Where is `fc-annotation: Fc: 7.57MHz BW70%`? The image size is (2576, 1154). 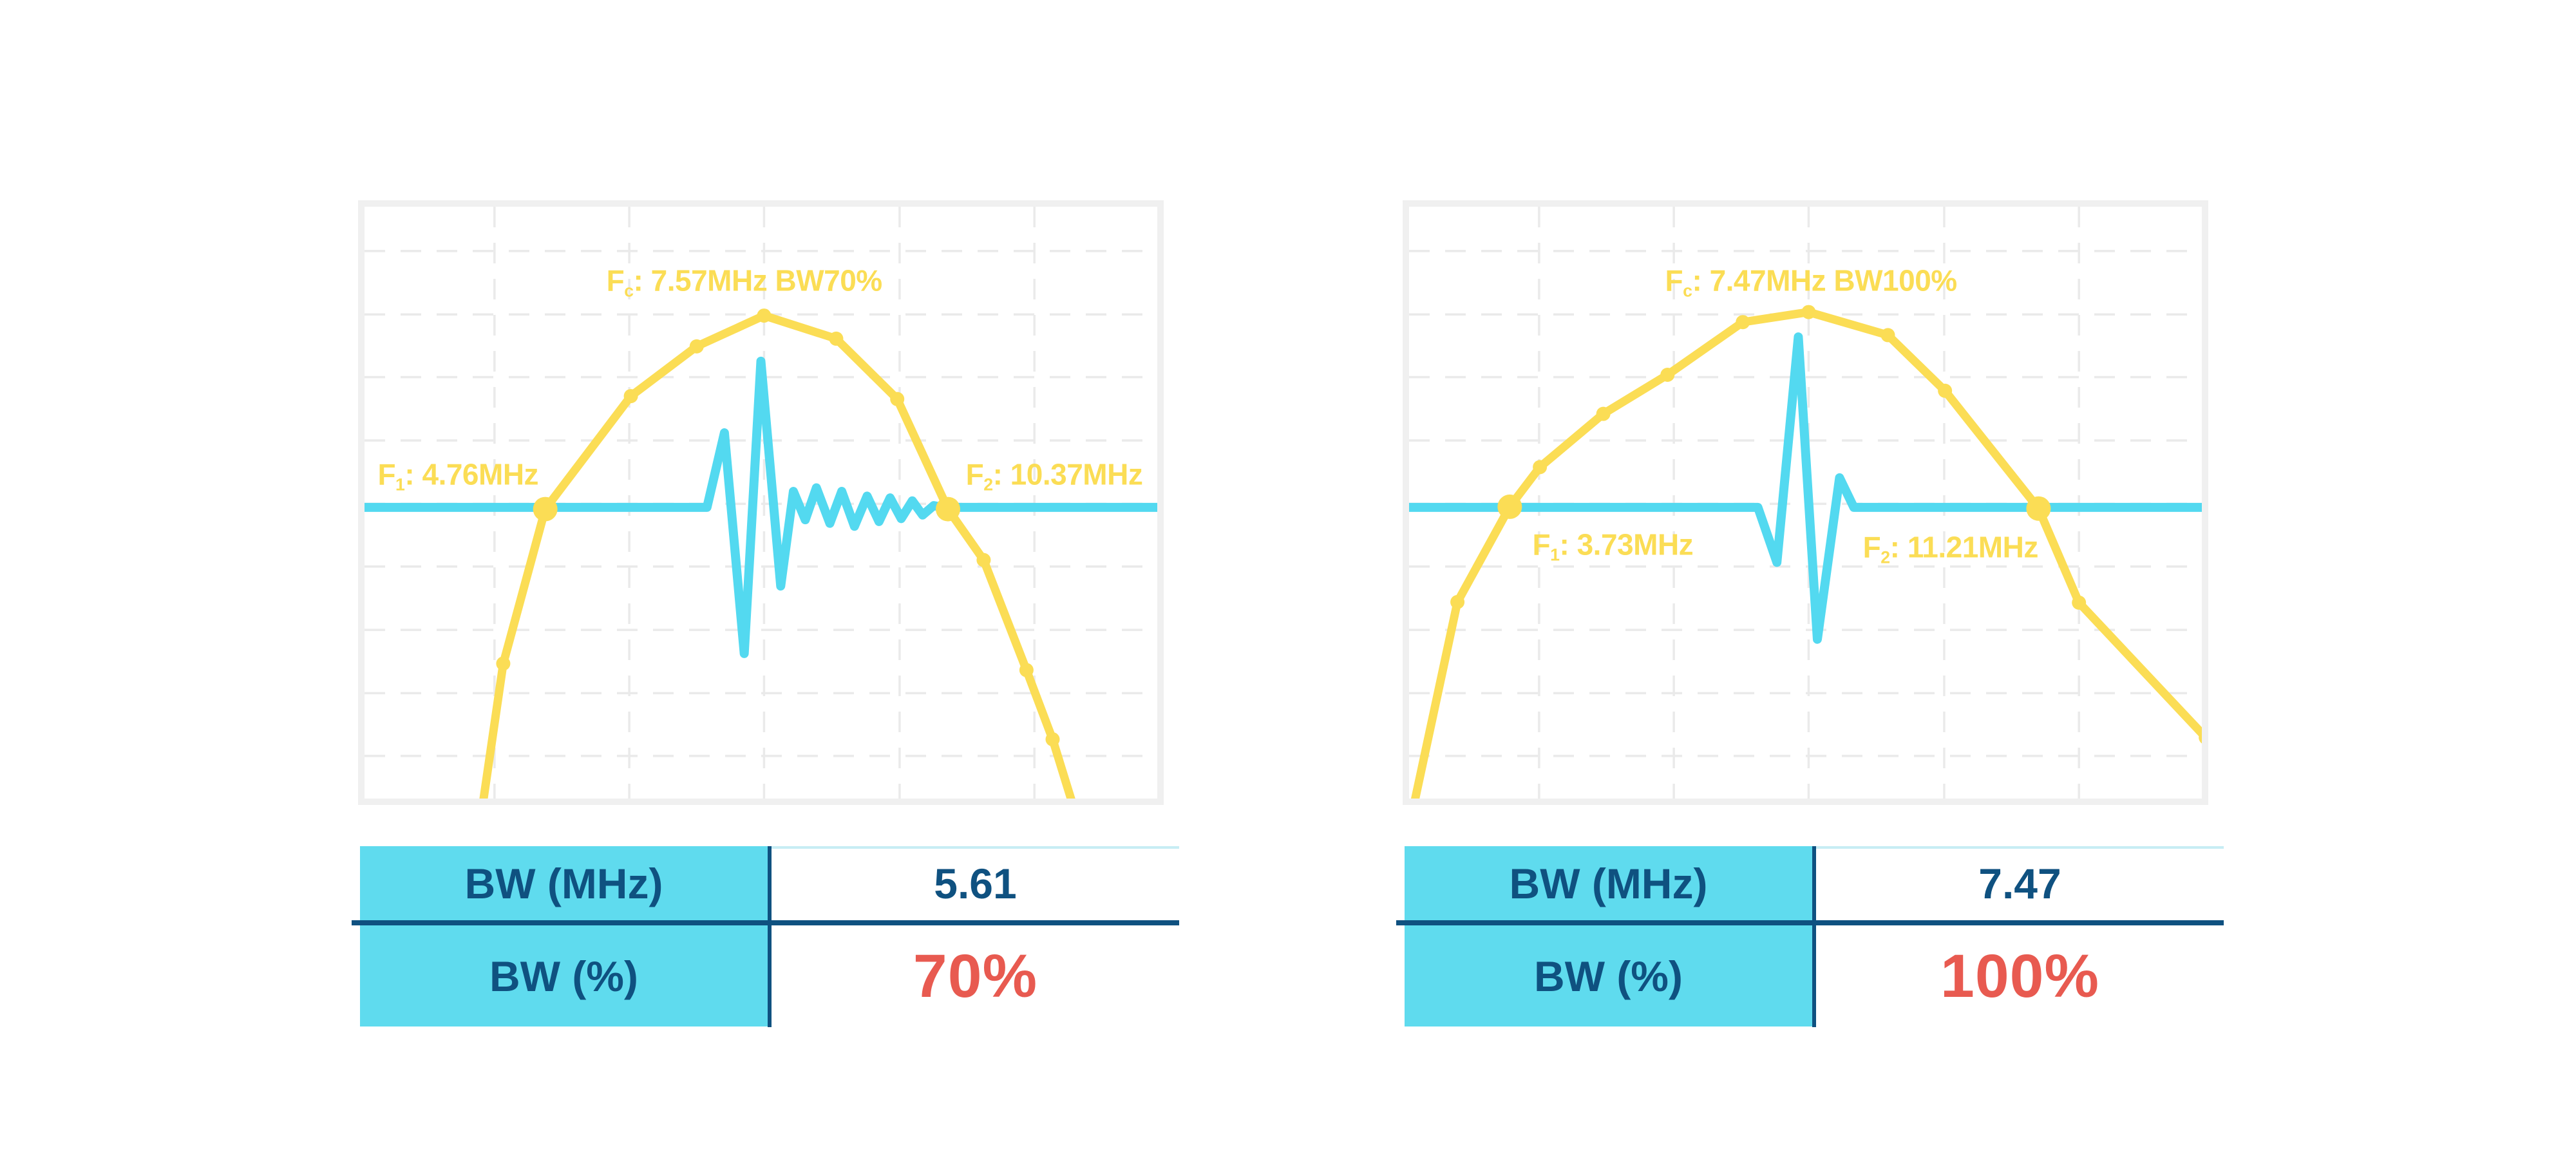
fc-annotation: Fc: 7.57MHz BW70% is located at coordinates (745, 282).